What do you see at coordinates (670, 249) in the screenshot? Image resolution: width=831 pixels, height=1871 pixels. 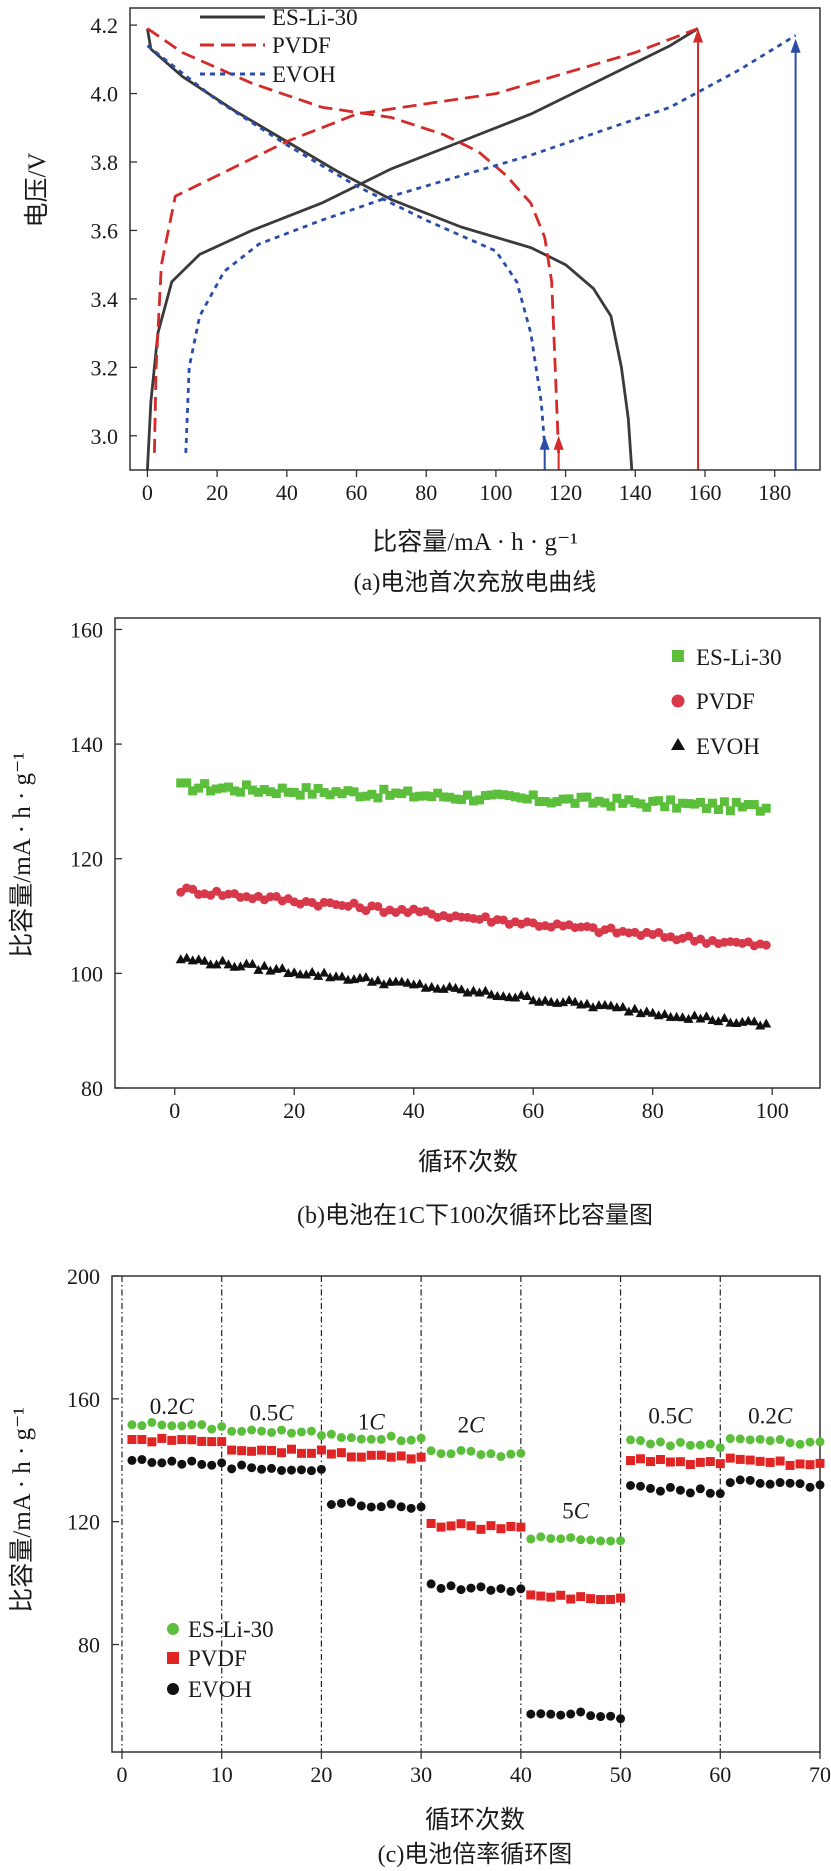 I see `panel-a-arrow-layer` at bounding box center [670, 249].